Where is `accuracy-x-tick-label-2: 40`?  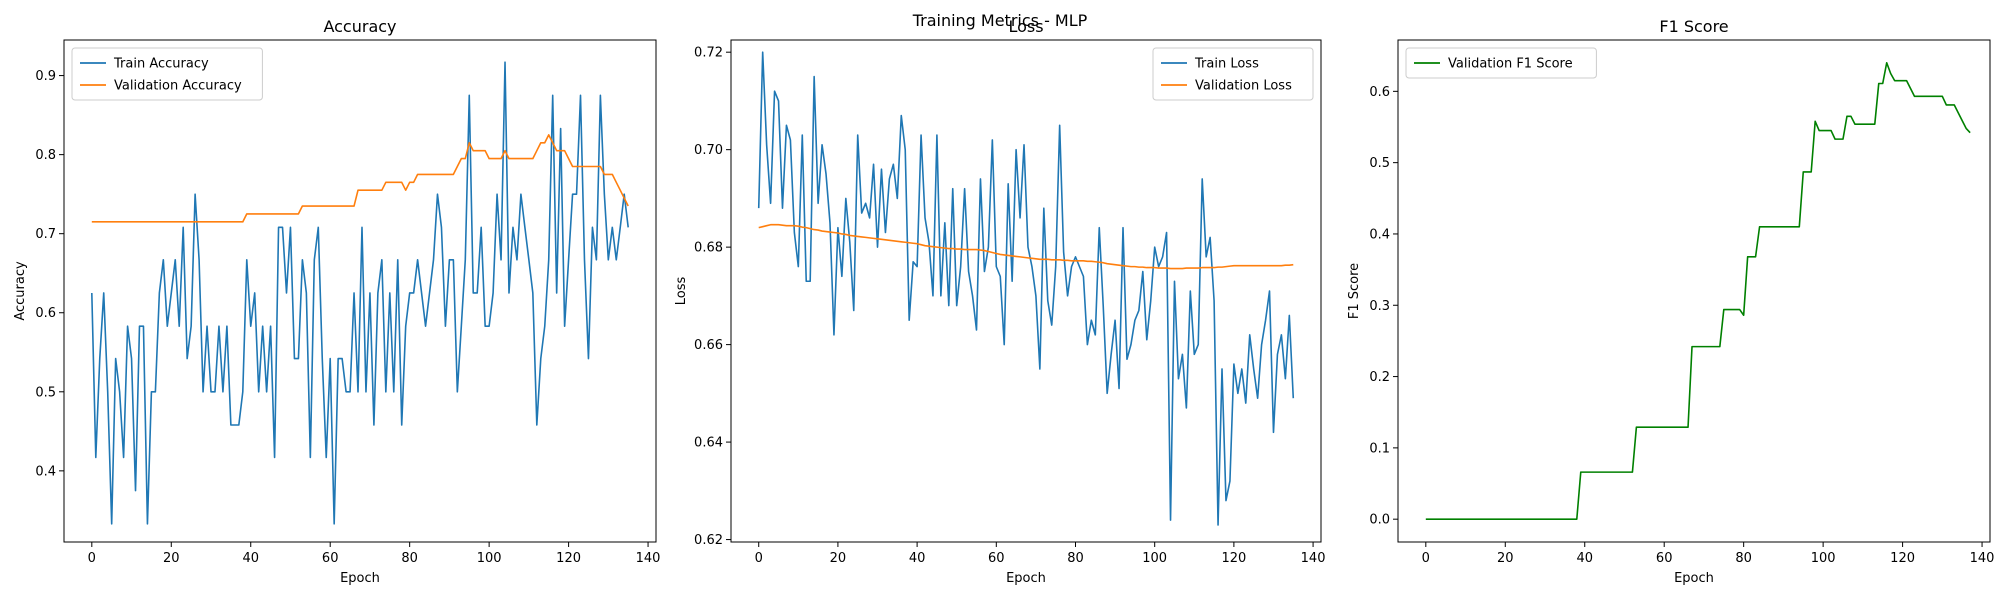
accuracy-x-tick-label-2: 40 is located at coordinates (250, 558).